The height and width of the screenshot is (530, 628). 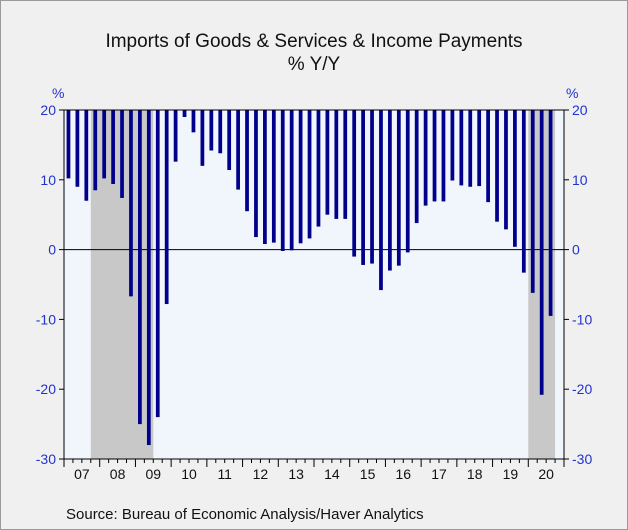 I want to click on bar-2007Q3, so click(x=86, y=155).